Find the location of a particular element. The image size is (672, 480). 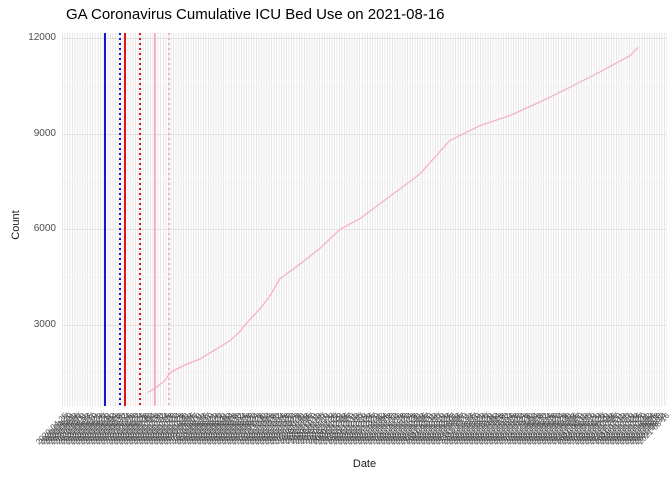

x-axis-title: Date is located at coordinates (364, 464).